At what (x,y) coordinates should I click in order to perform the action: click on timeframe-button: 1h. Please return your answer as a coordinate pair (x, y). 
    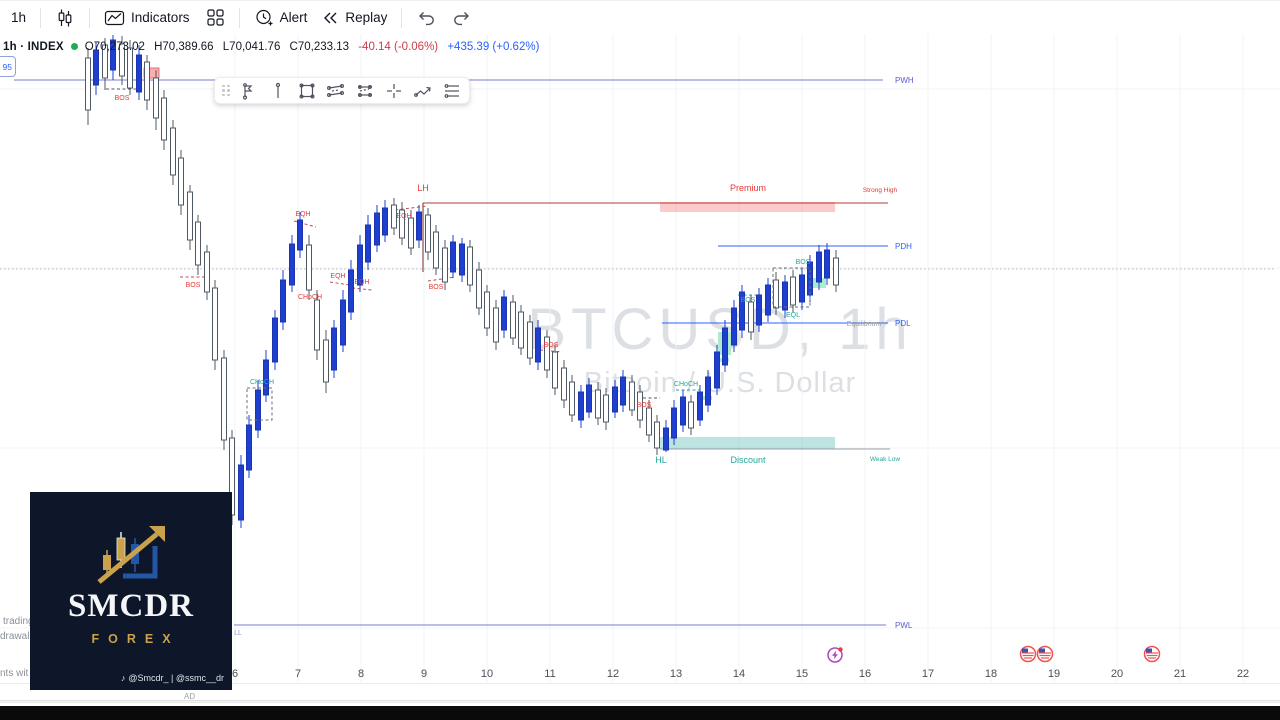
    Looking at the image, I should click on (18, 17).